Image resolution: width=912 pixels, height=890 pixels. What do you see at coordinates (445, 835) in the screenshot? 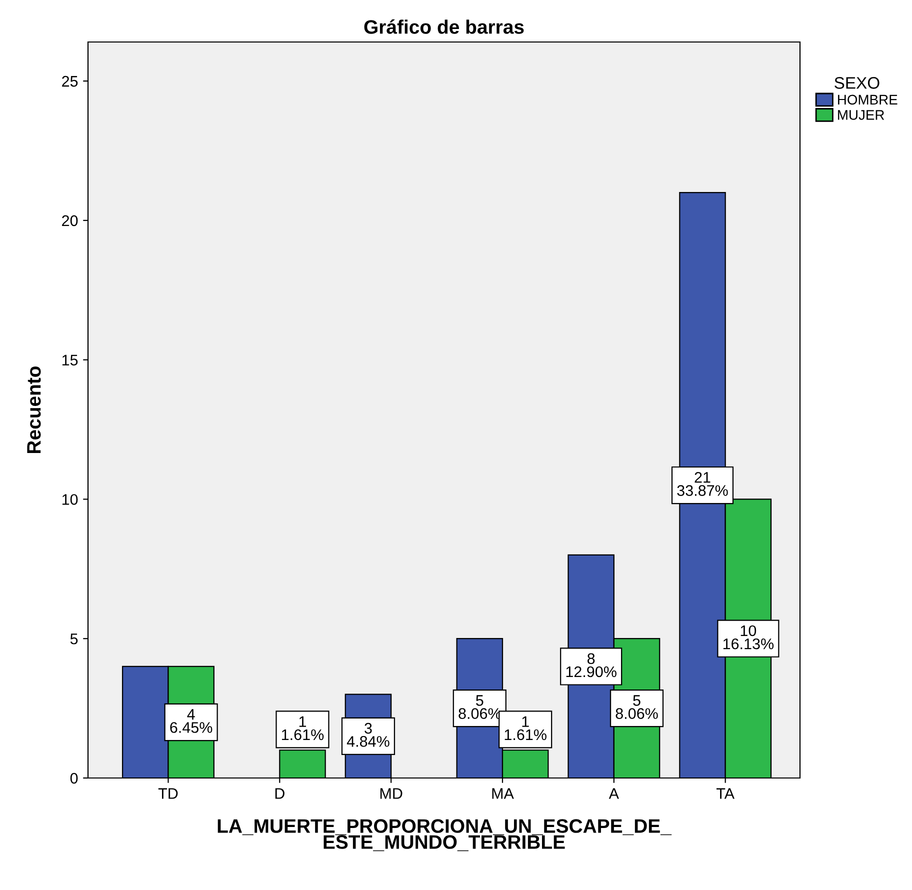
I see `x-axis-title: LA_MUERTE_PROPORCIONA_UN_ESCAPE_DE_ ESTE_MUNDO_TERRIBLE` at bounding box center [445, 835].